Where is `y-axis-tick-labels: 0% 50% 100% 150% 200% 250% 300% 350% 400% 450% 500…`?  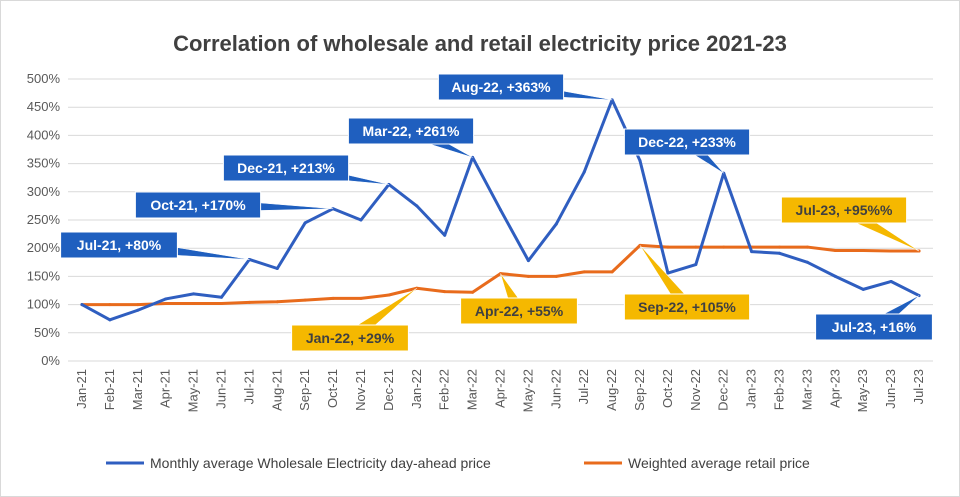
y-axis-tick-labels: 0% 50% 100% 150% 200% 250% 300% 350% 400% 450% 500… is located at coordinates (44, 219).